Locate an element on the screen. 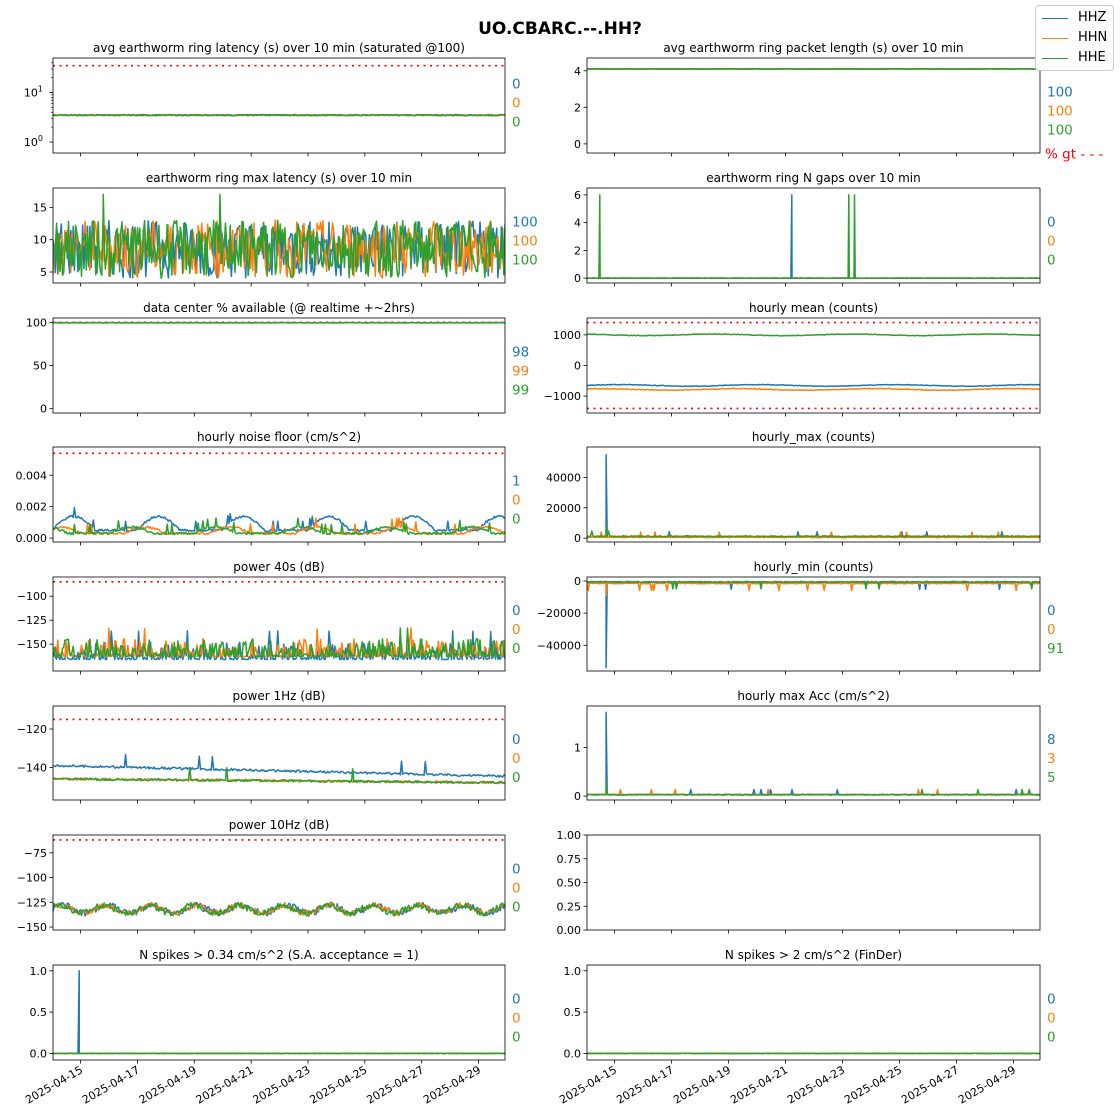  y-tick-label: −20000 is located at coordinates (559, 613).